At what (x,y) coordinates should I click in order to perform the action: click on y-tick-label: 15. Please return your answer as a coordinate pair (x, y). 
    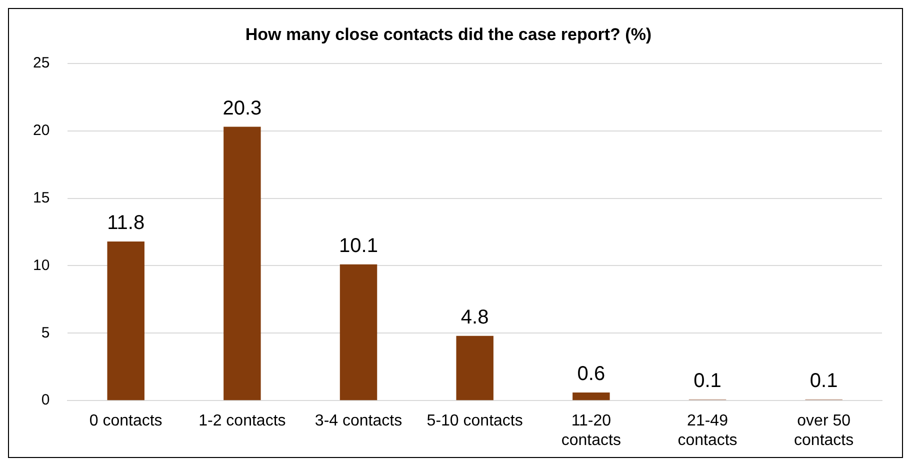
    Looking at the image, I should click on (41, 197).